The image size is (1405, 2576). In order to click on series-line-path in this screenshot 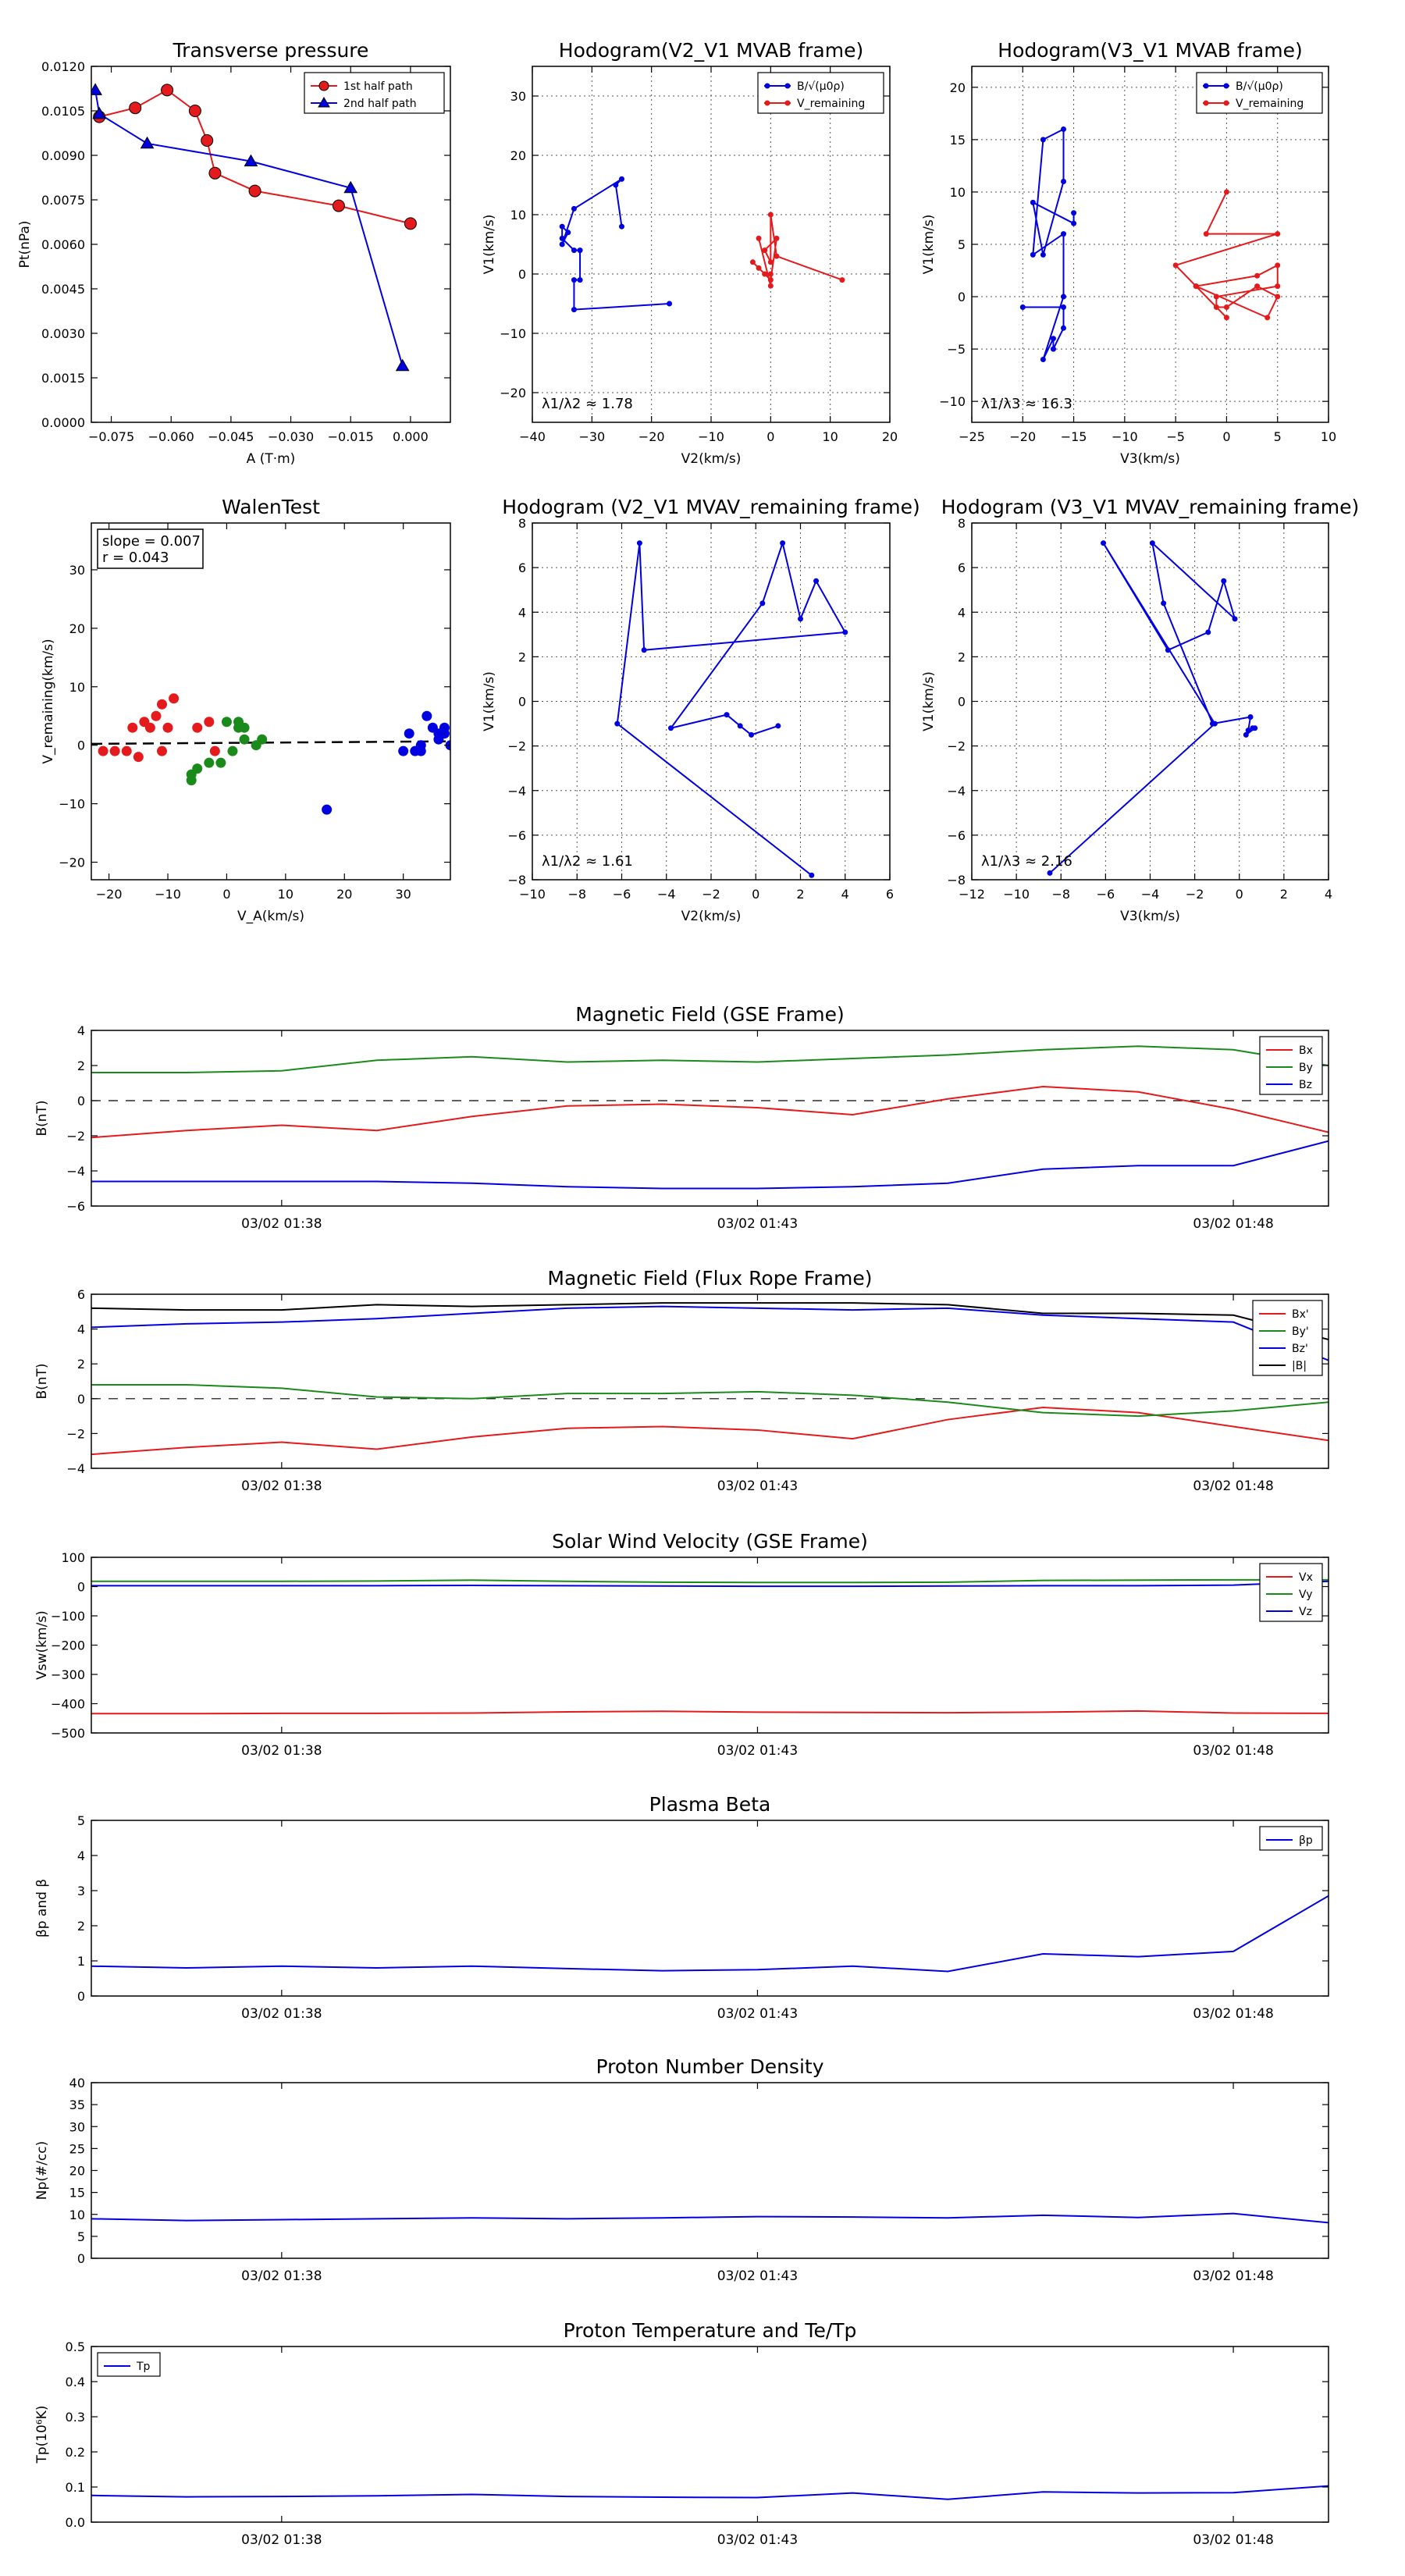, I will do `click(731, 708)`.